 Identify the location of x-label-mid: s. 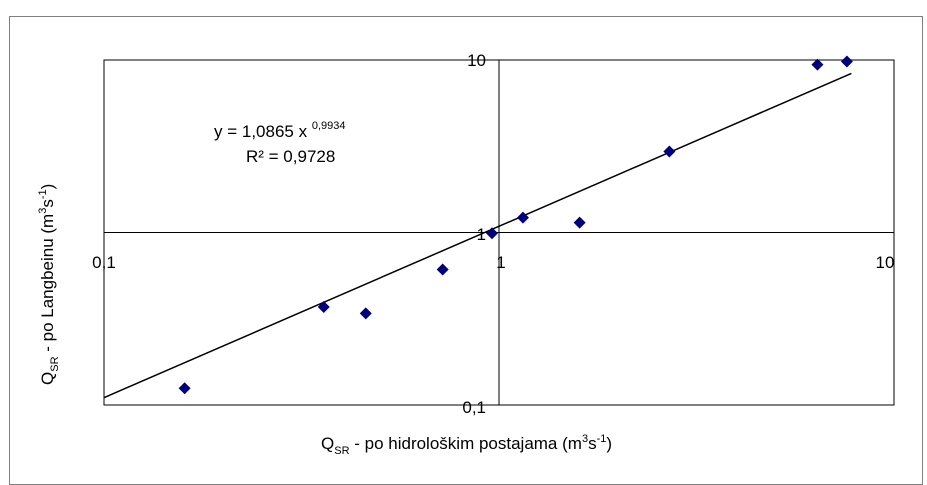
(592, 443).